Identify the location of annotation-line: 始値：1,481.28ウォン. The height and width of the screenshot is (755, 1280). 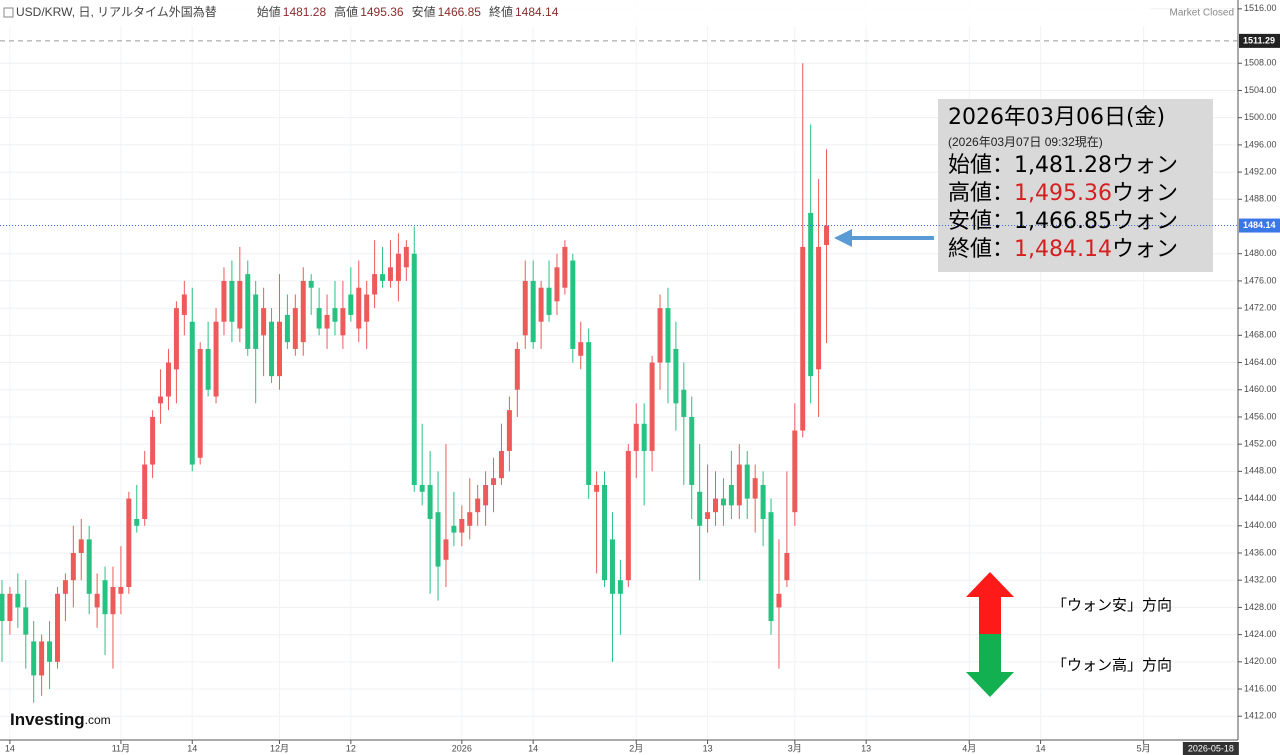
(1063, 165).